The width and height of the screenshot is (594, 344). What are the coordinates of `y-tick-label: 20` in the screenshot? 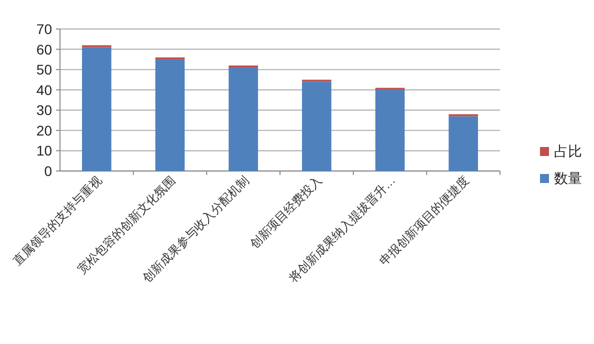 It's located at (44, 130).